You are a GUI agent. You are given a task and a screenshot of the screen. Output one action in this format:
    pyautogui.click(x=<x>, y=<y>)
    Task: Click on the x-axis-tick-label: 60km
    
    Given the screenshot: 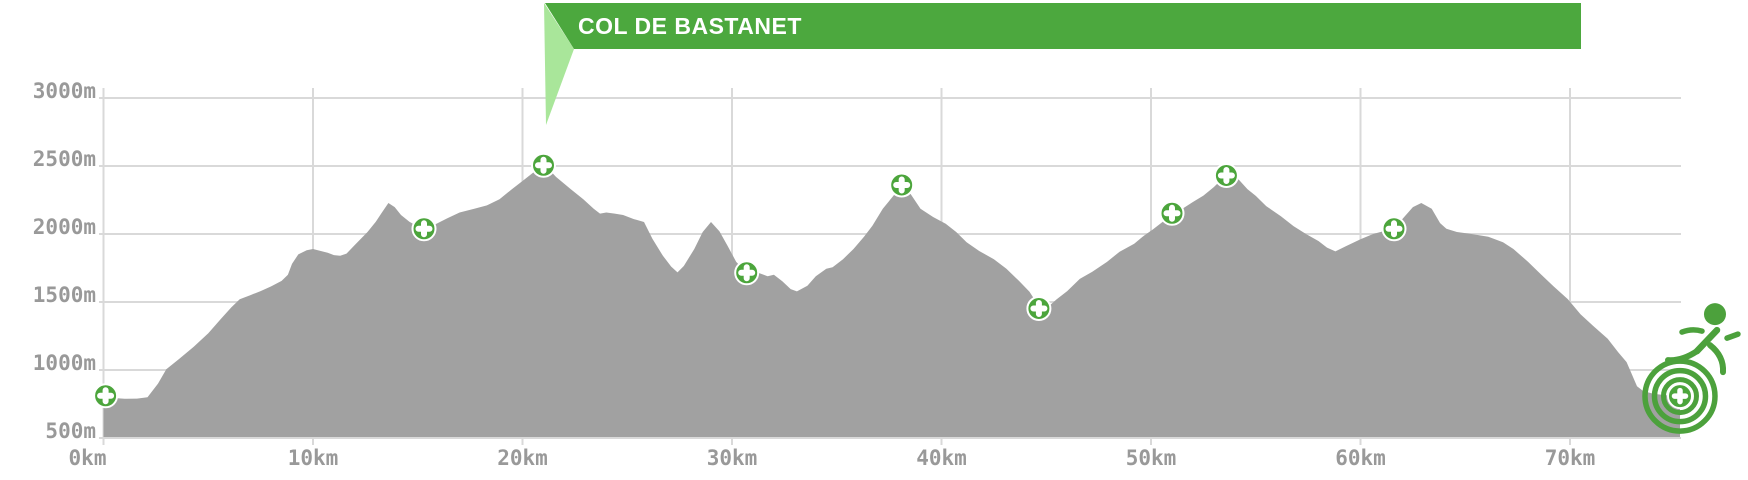 What is the action you would take?
    pyautogui.click(x=1360, y=458)
    